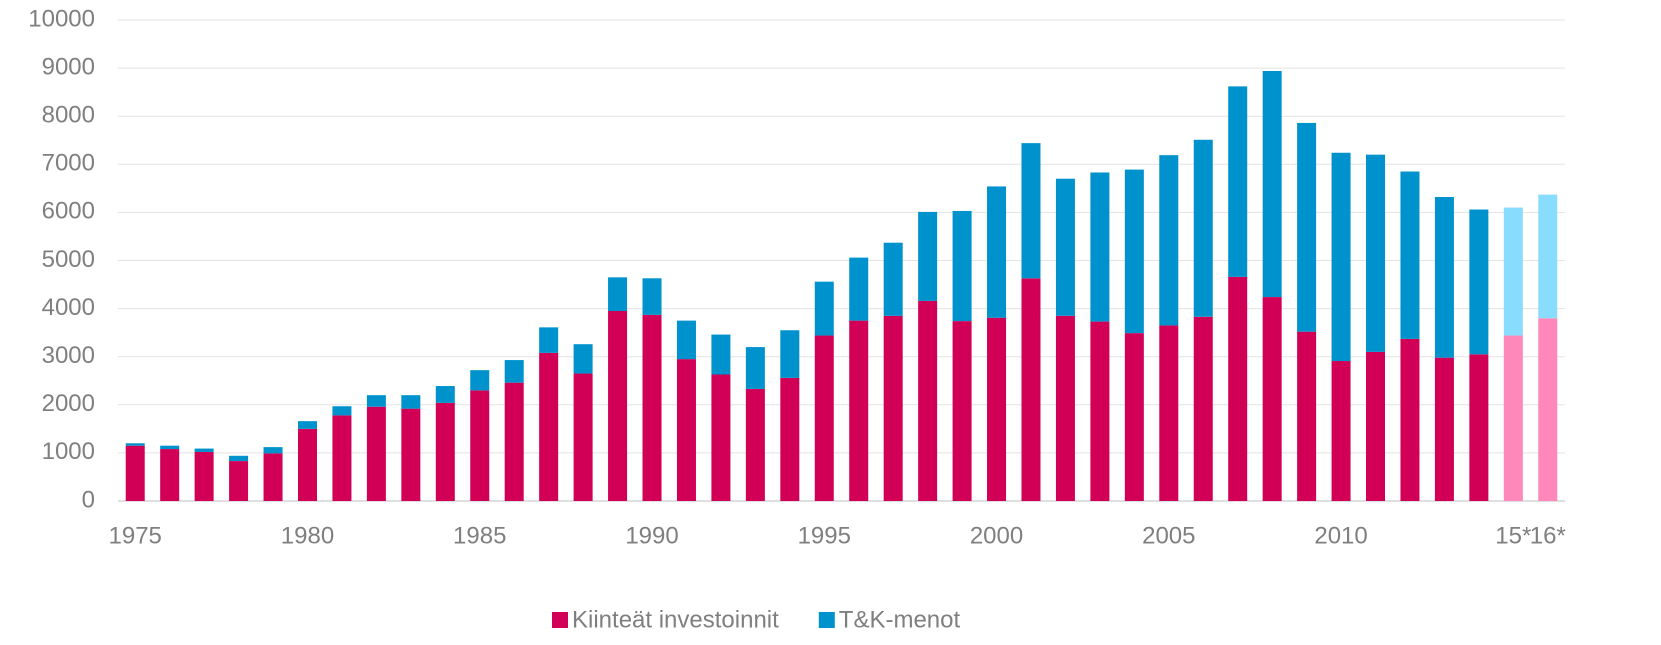 The image size is (1661, 645). What do you see at coordinates (135, 535) in the screenshot?
I see `x-tick-label: 1975` at bounding box center [135, 535].